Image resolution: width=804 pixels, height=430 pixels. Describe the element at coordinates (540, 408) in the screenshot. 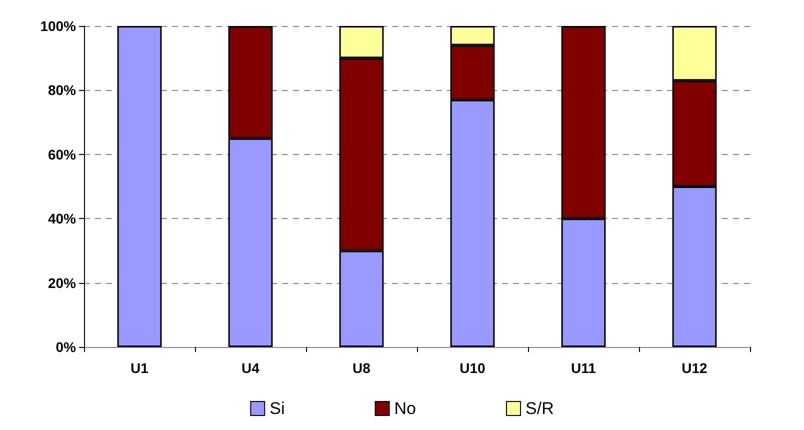

I see `legend-label: S/R` at that location.